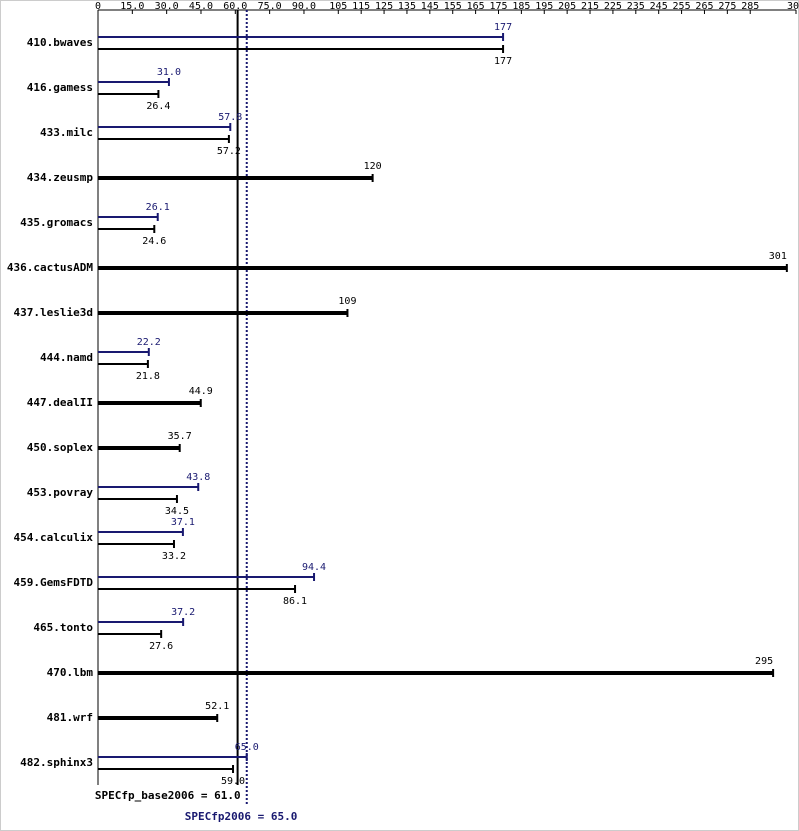 The image size is (799, 831). Describe the element at coordinates (201, 391) in the screenshot. I see `value-label: 44.9` at that location.